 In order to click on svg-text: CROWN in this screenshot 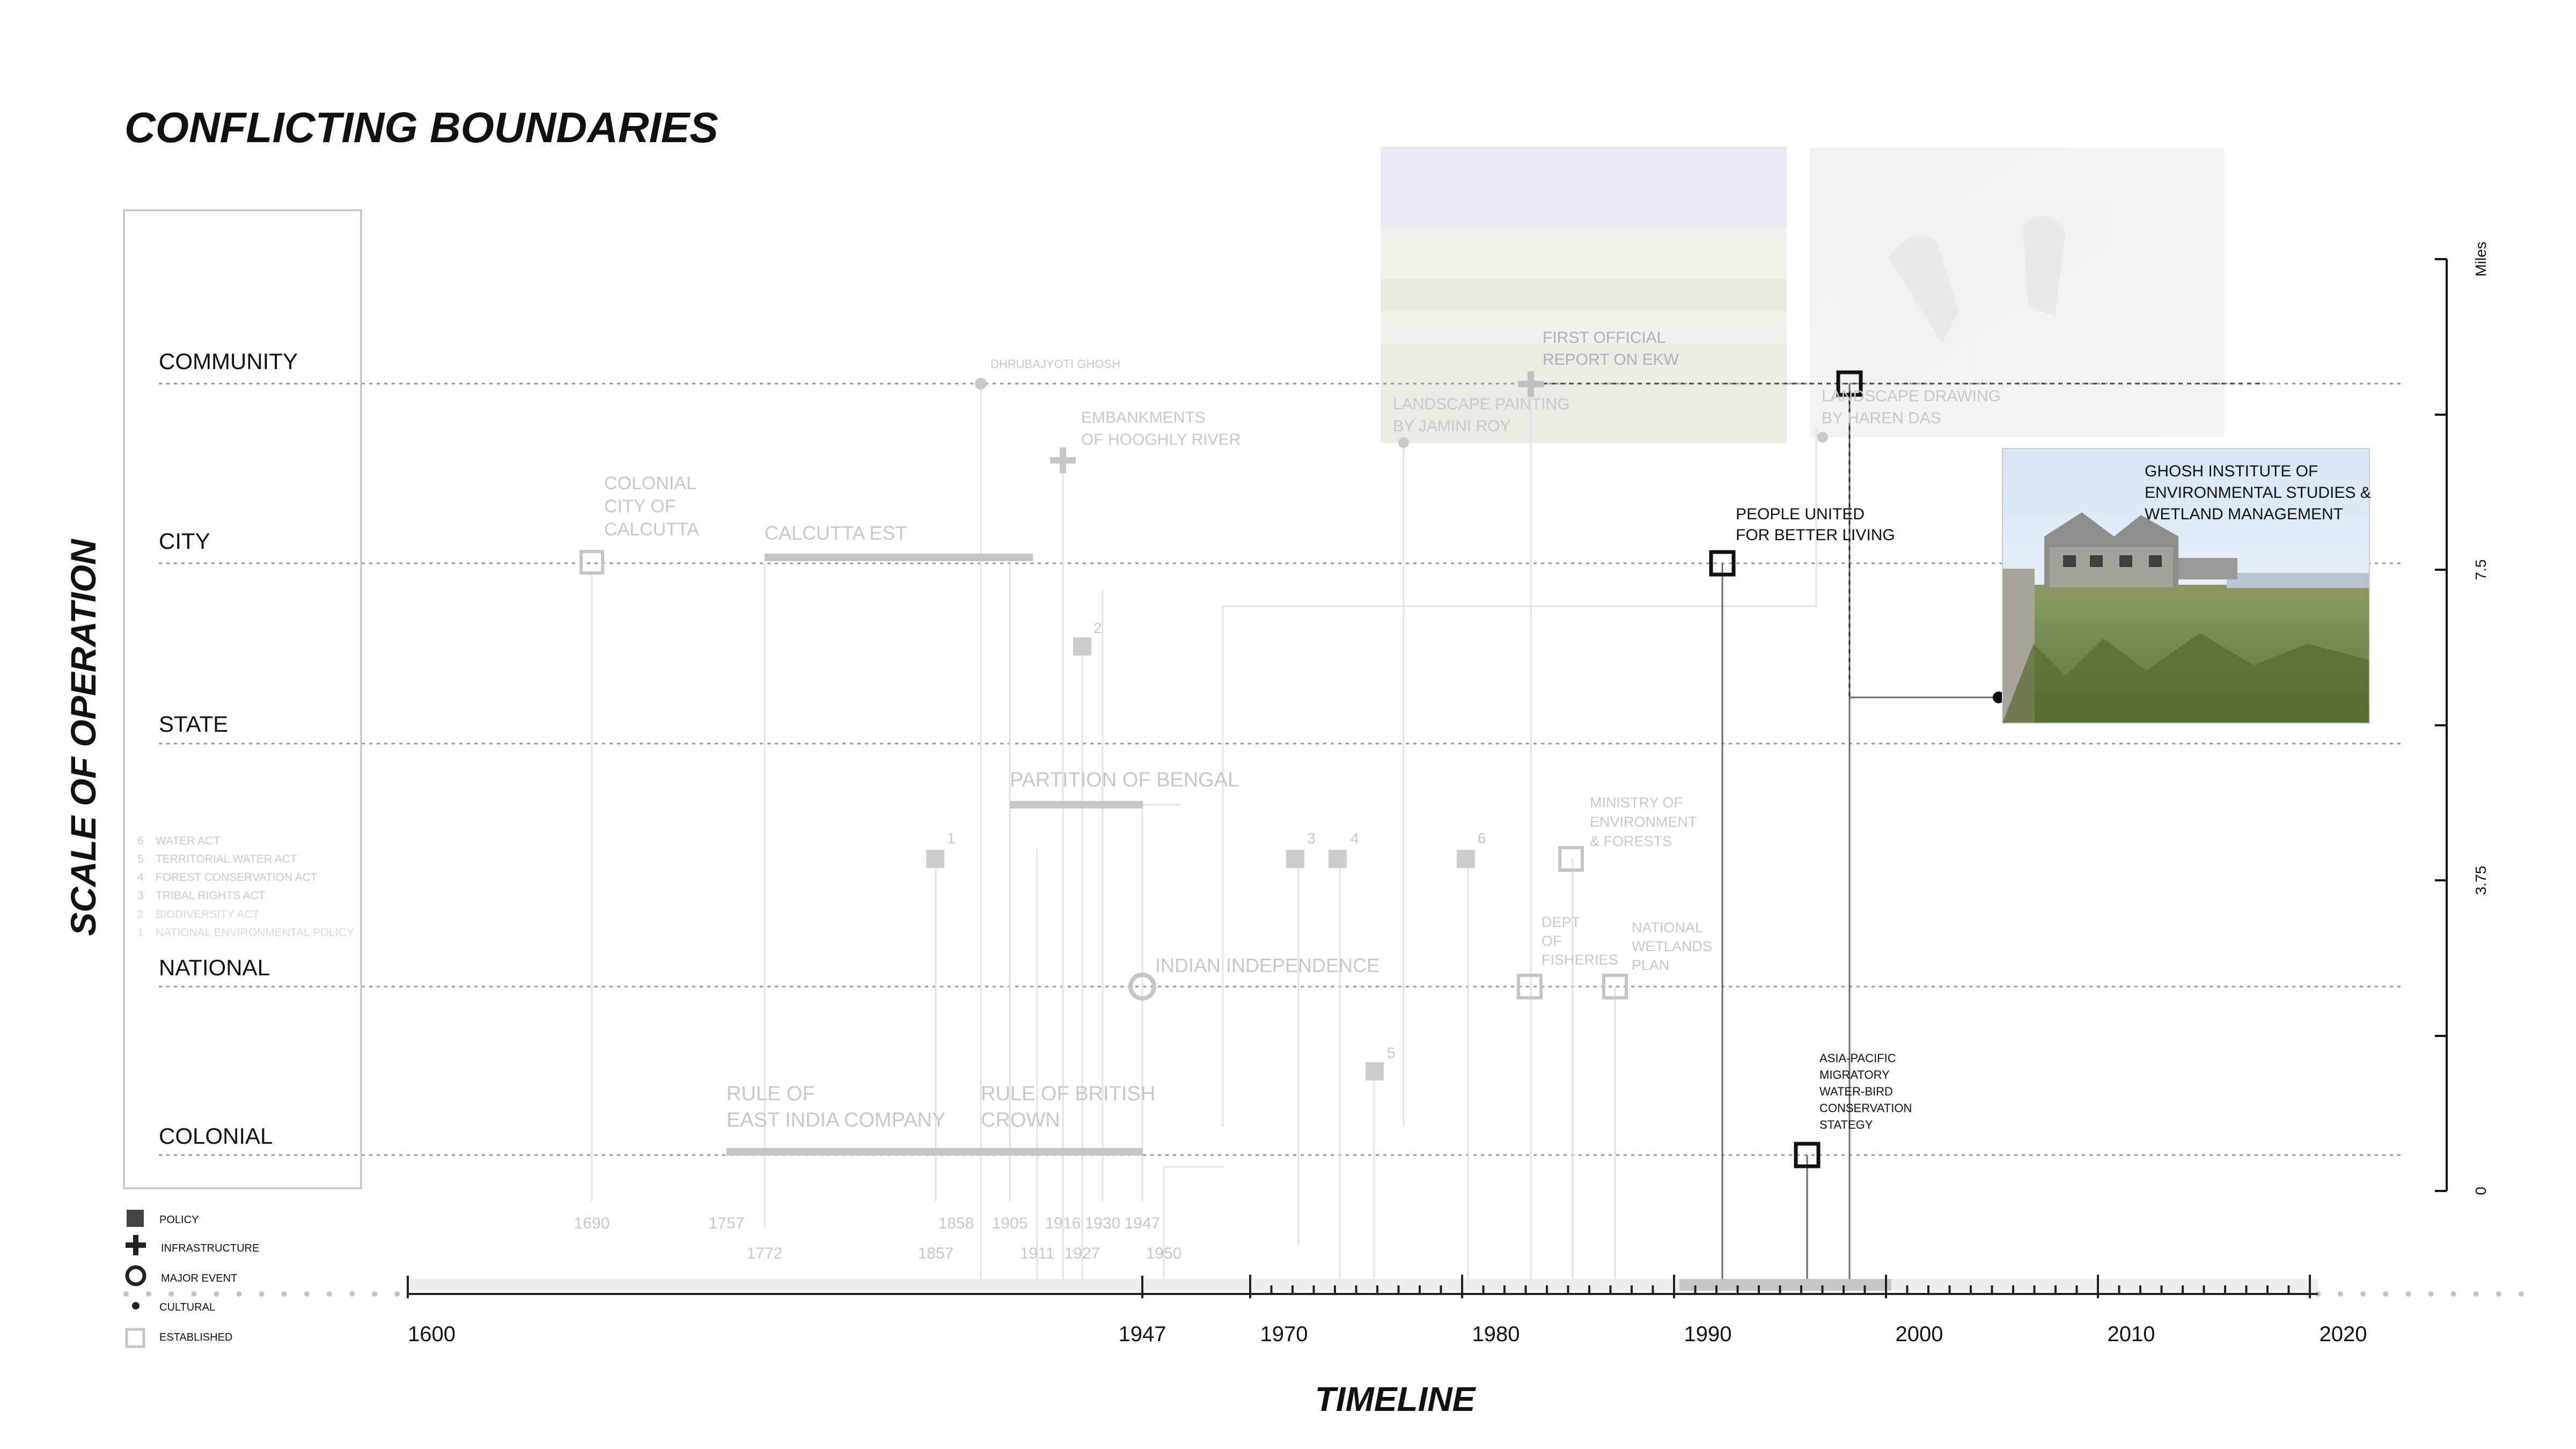, I will do `click(1020, 1120)`.